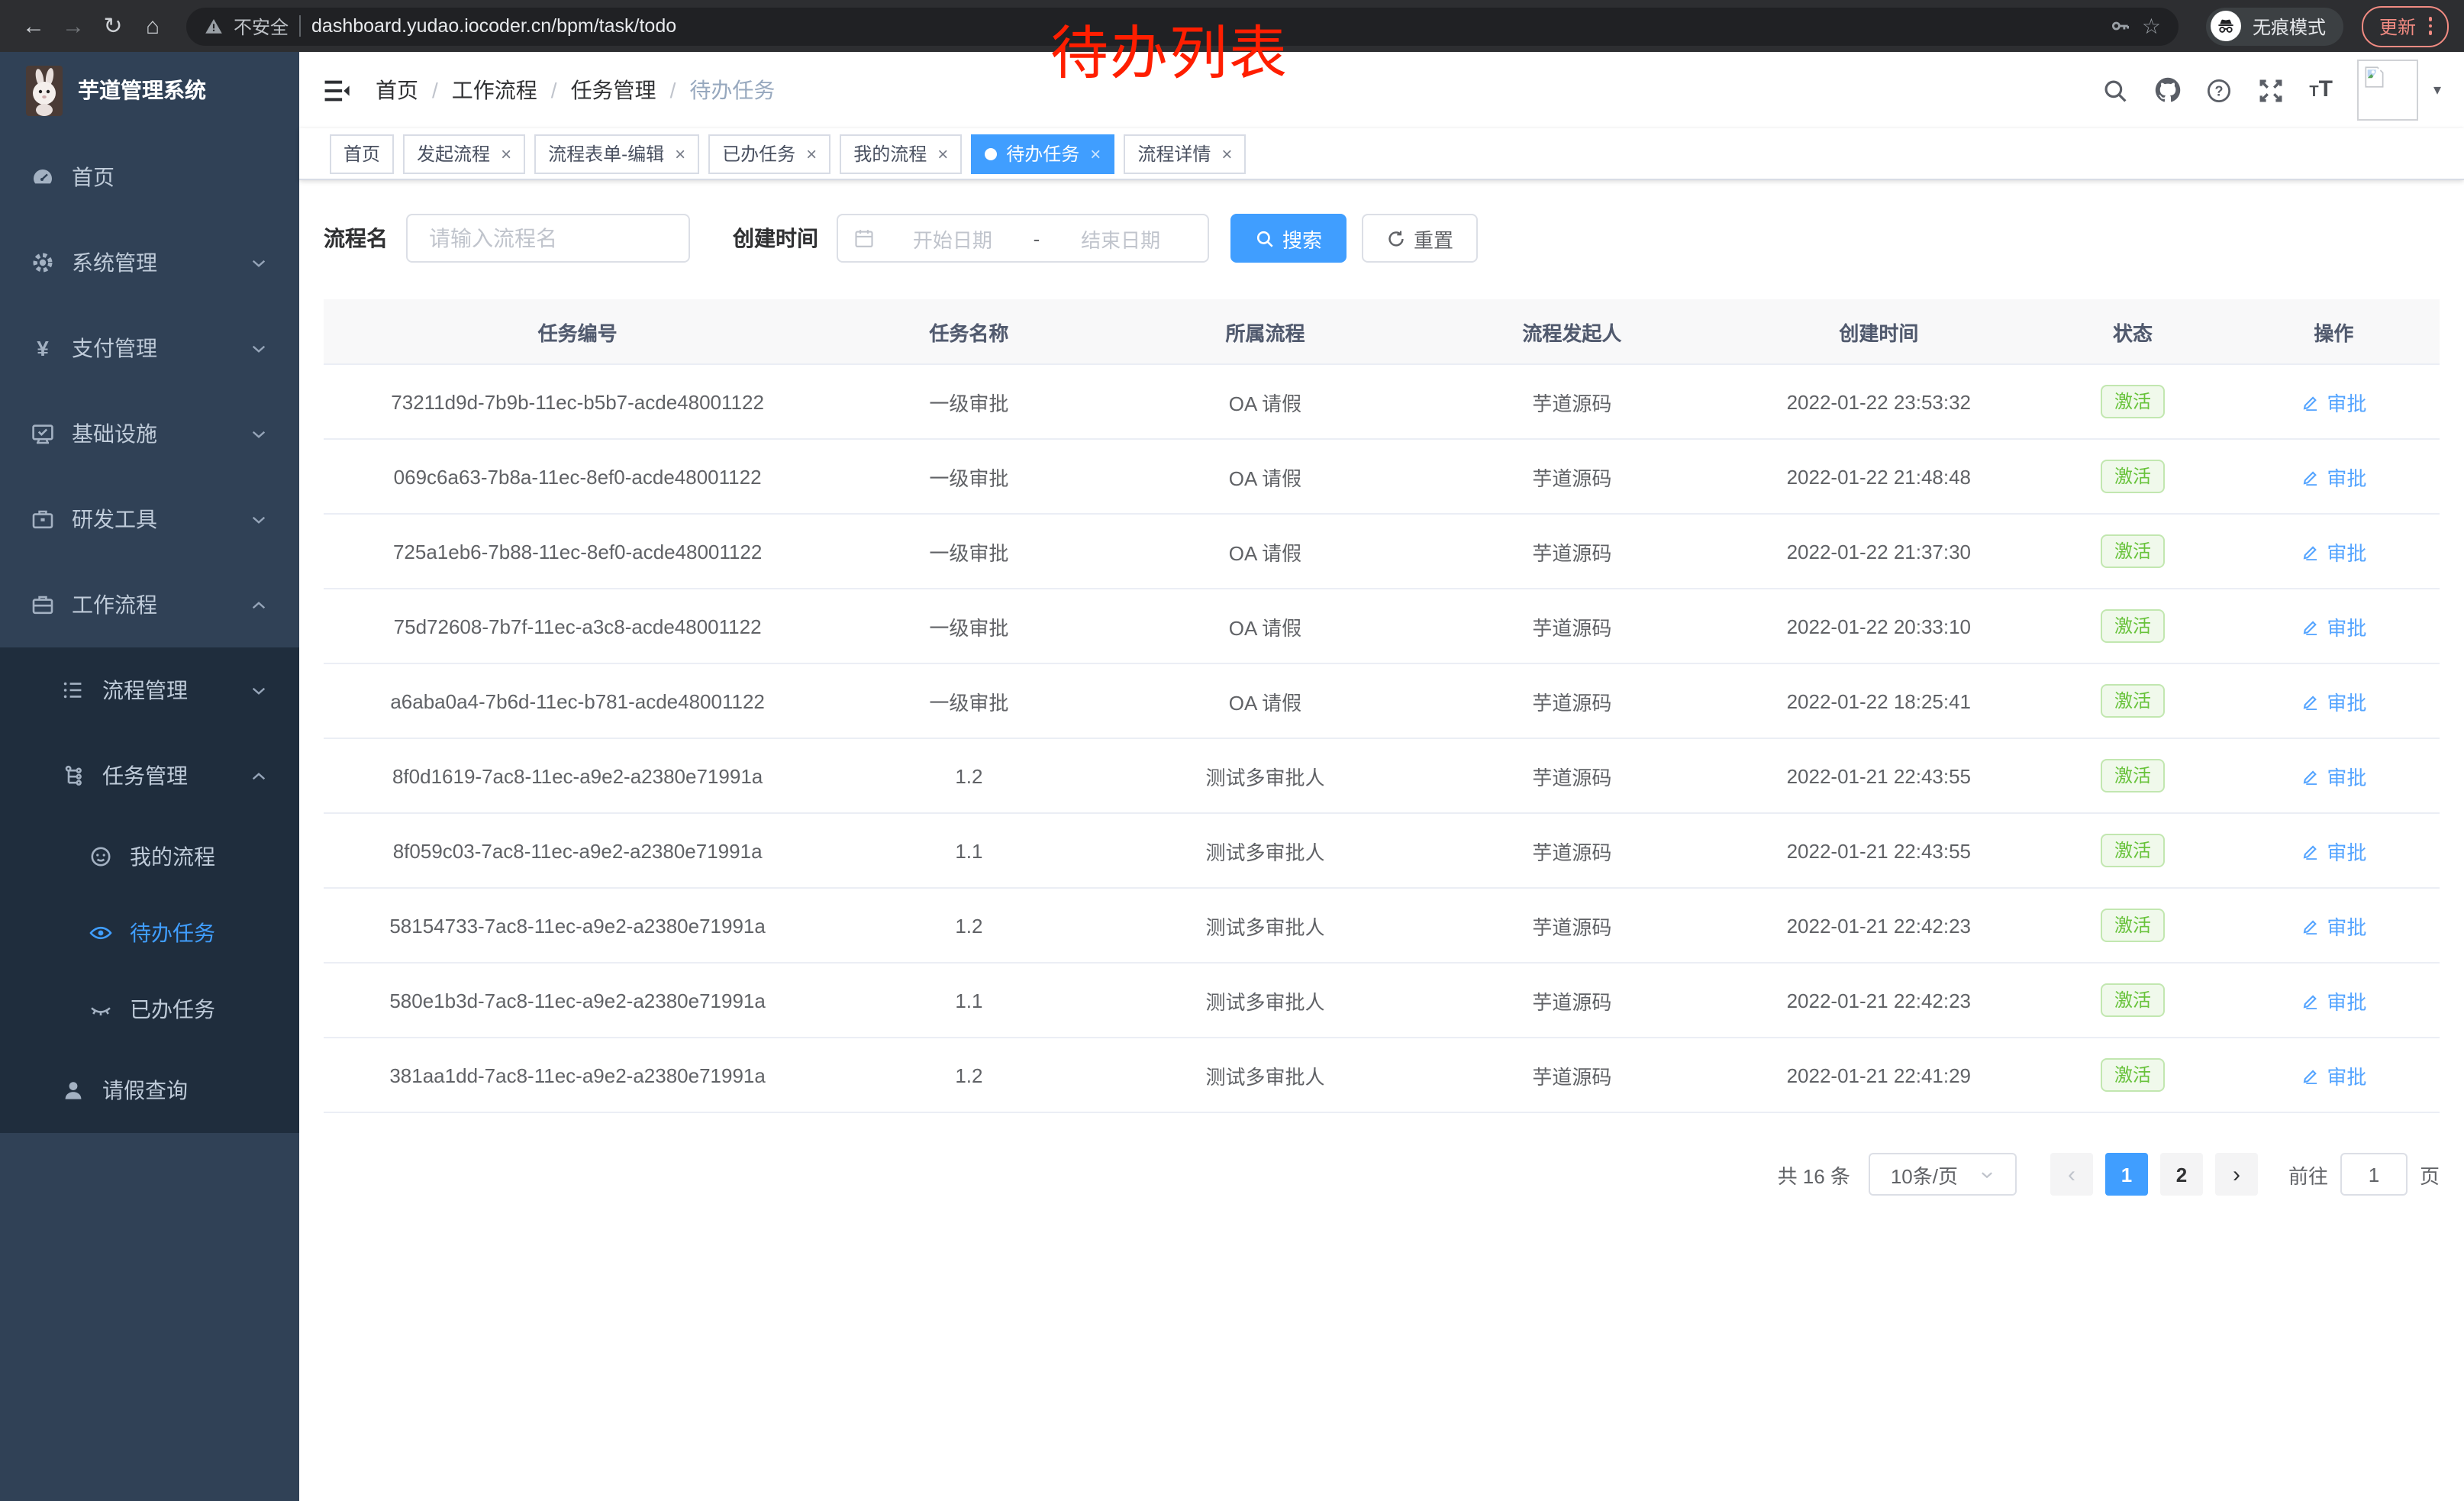 The width and height of the screenshot is (2464, 1501). What do you see at coordinates (494, 26) in the screenshot?
I see `url-text: dashboard.yudao.iocoder.cn/bpm/task/todo` at bounding box center [494, 26].